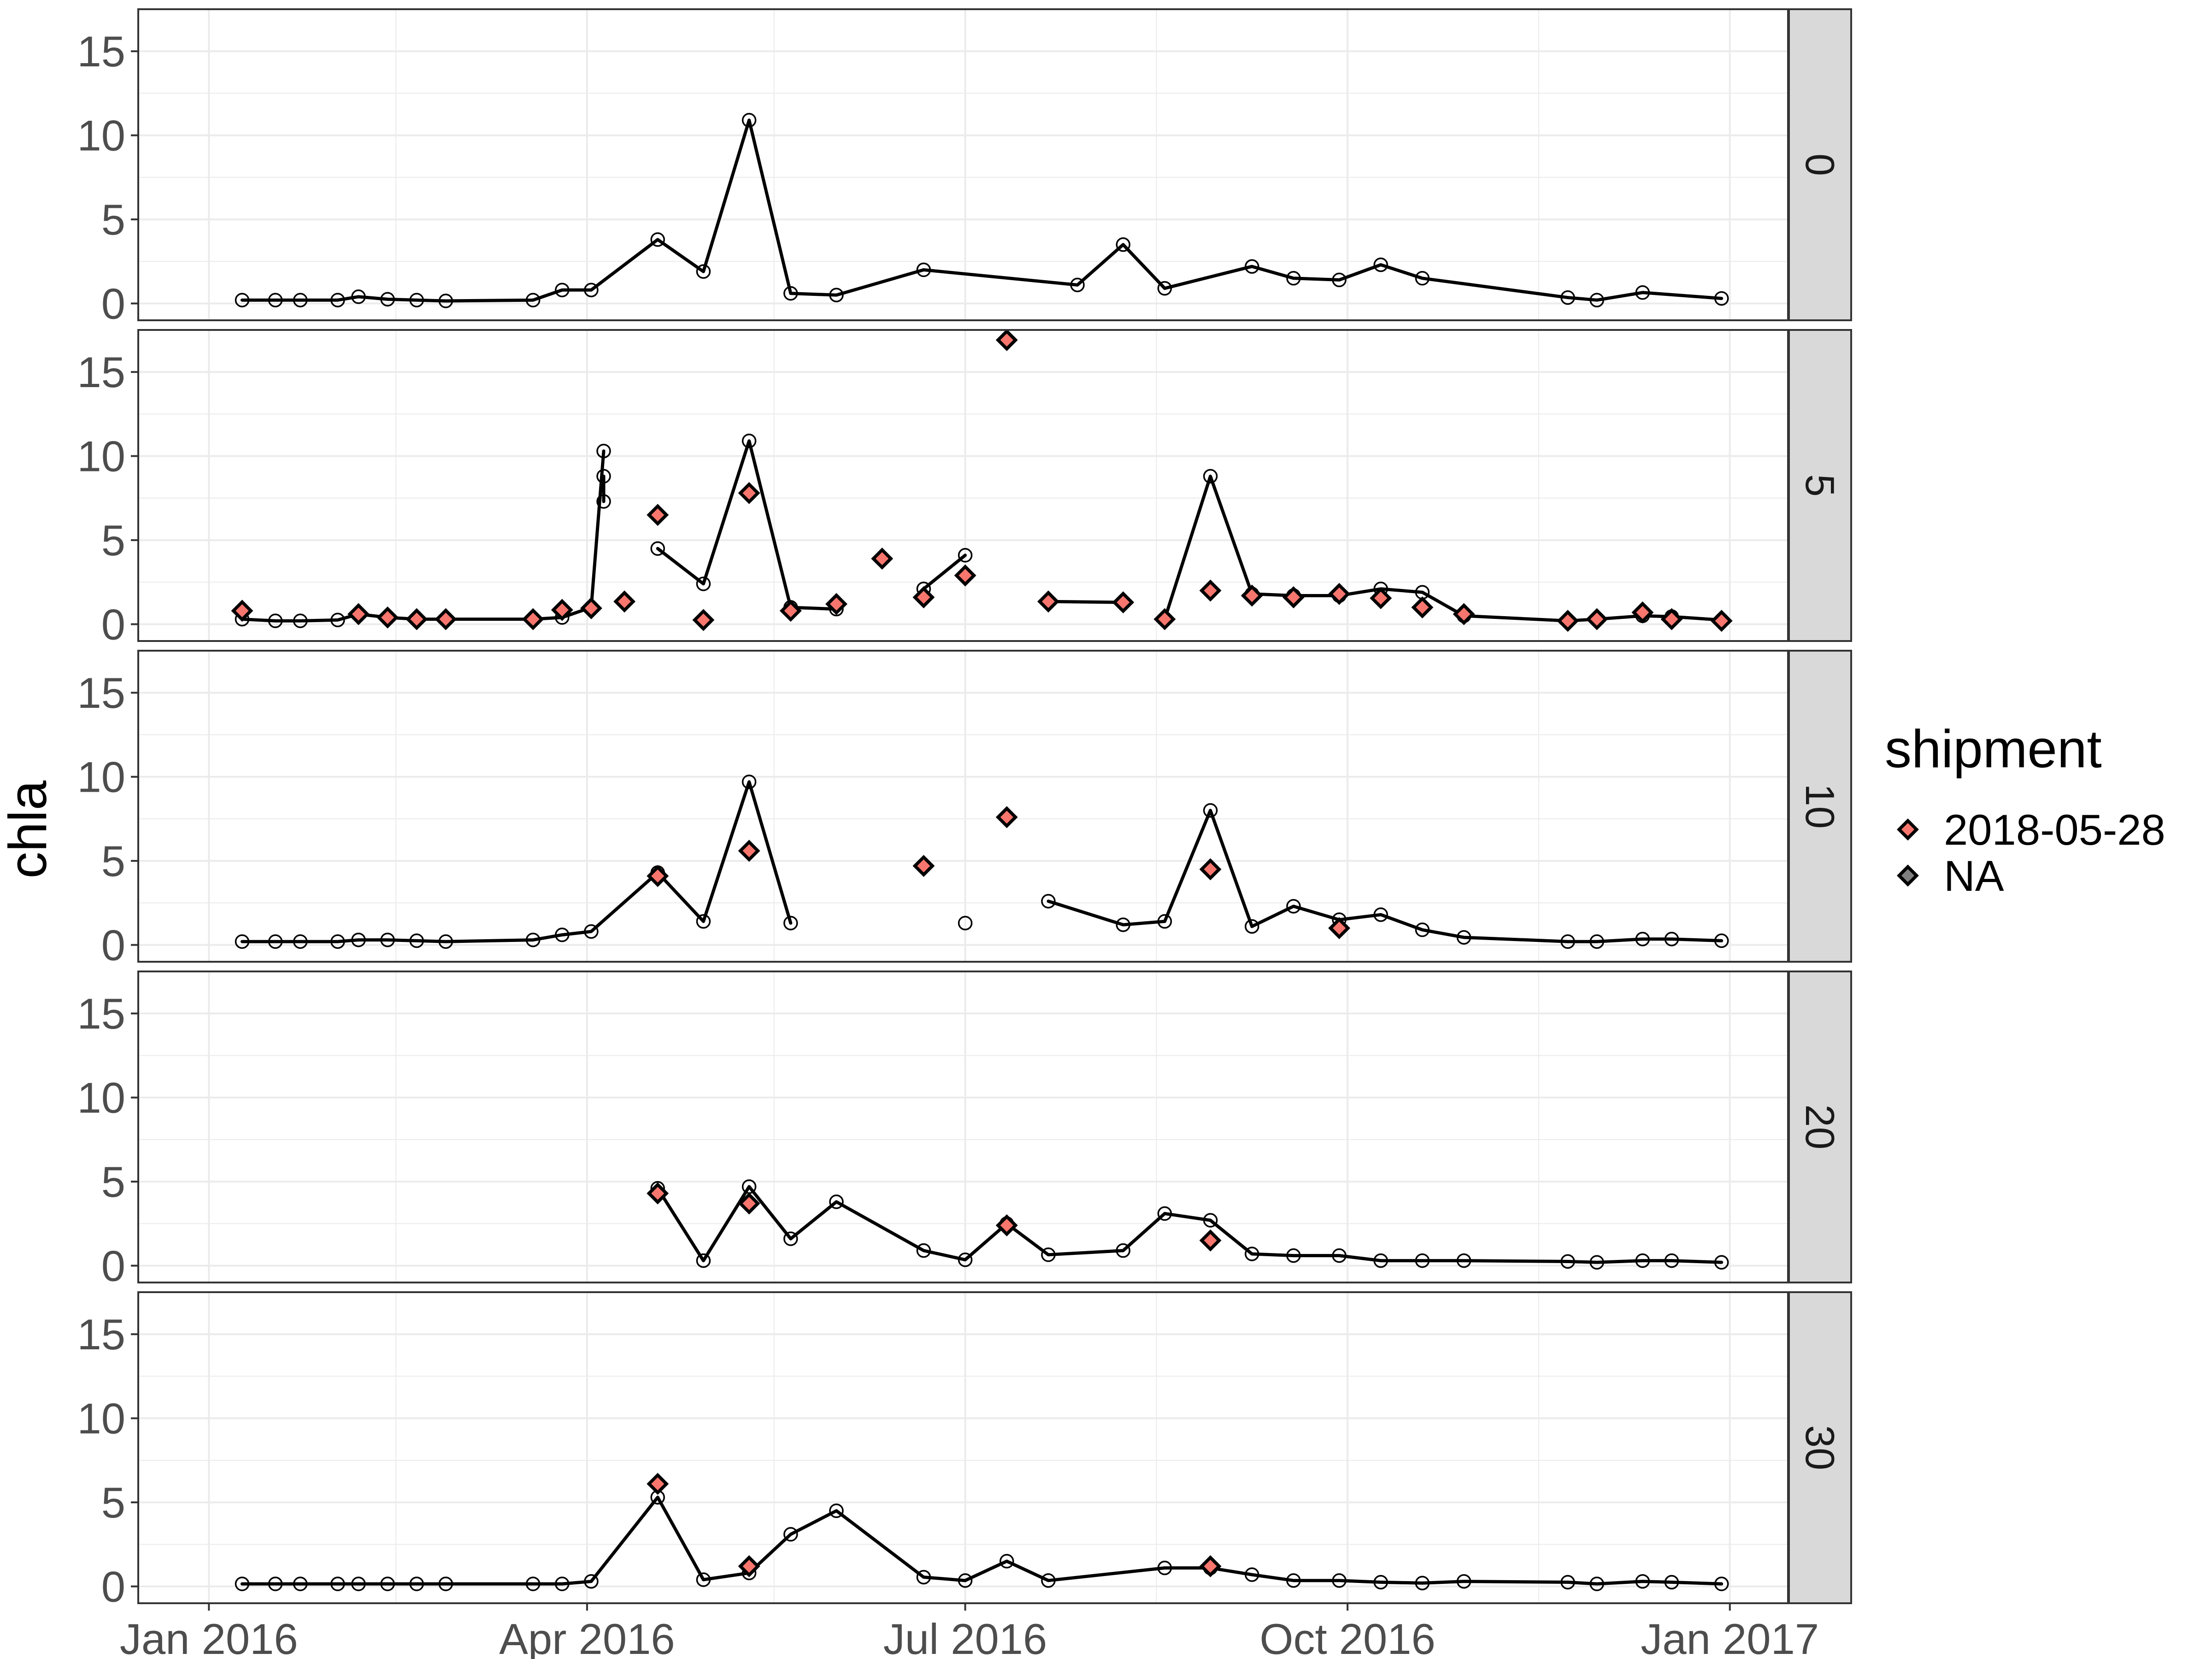  I want to click on x-axis: Jan 2016 Apr 2016 Jul 2016 Oct 2016 Jan 2017, so click(969, 1631).